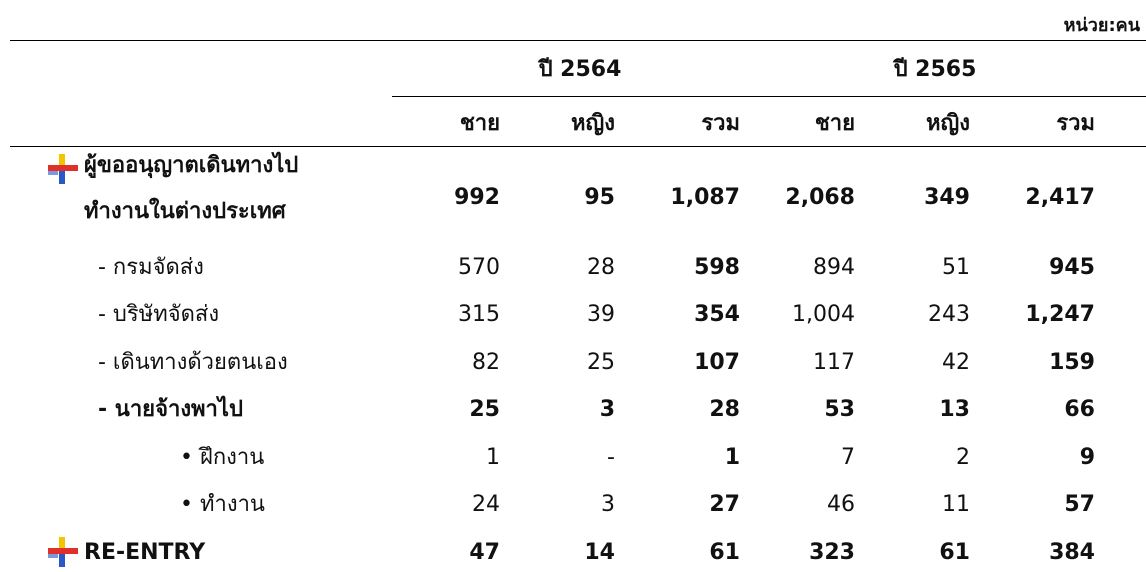 The image size is (1146, 572). I want to click on cell: 39, so click(601, 315).